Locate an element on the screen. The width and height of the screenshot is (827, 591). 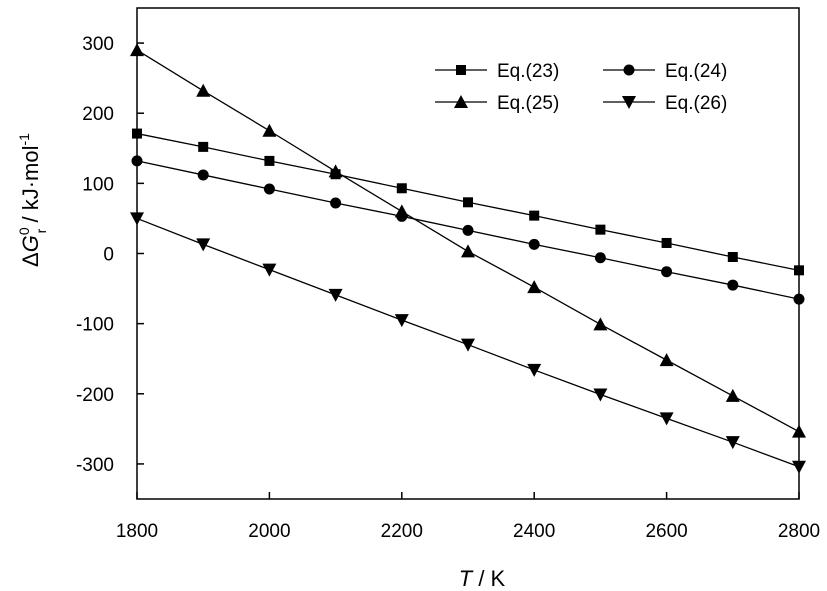
y-tick-label: 0 is located at coordinates (108, 255).